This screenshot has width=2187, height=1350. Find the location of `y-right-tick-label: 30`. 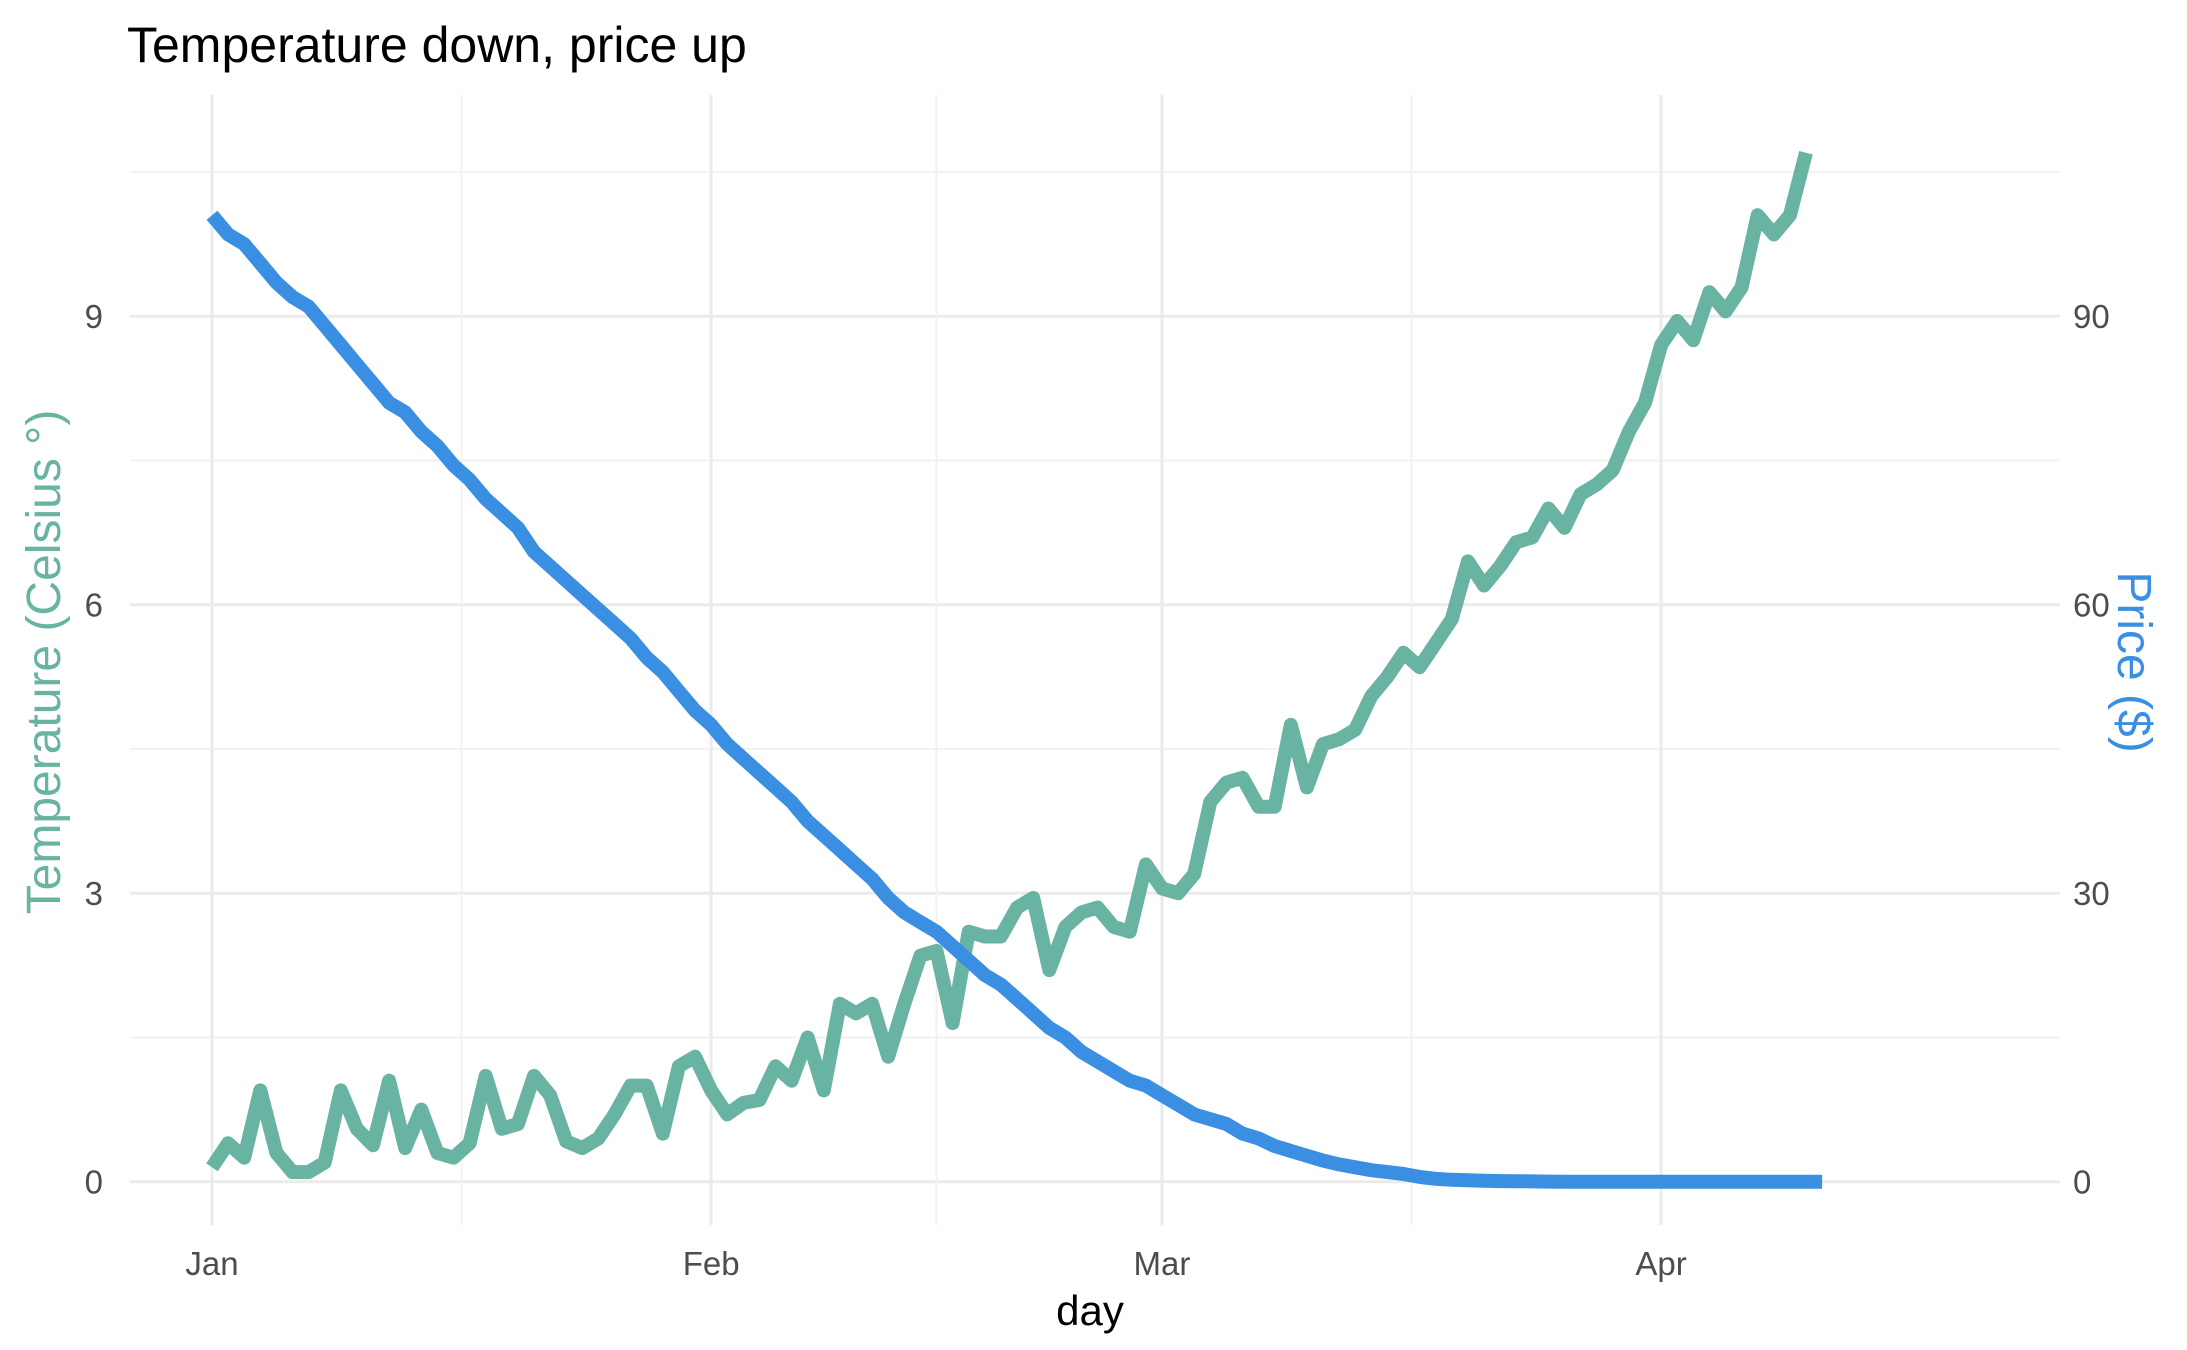

y-right-tick-label: 30 is located at coordinates (2091, 893).